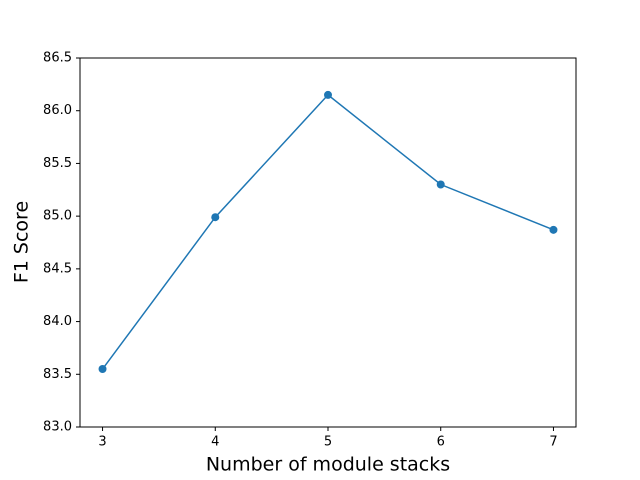  I want to click on y-tick-label: 86.0, so click(57, 110).